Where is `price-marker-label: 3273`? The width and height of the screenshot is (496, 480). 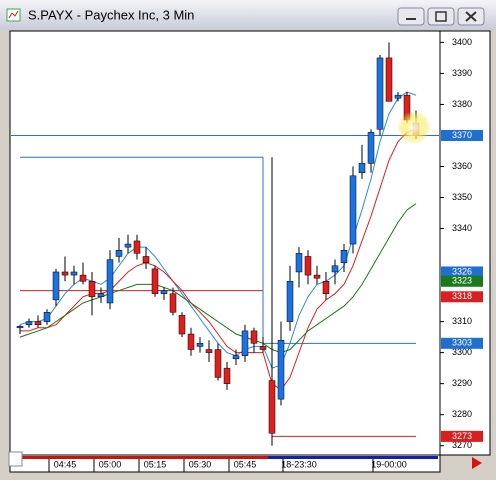
price-marker-label: 3273 is located at coordinates (462, 436).